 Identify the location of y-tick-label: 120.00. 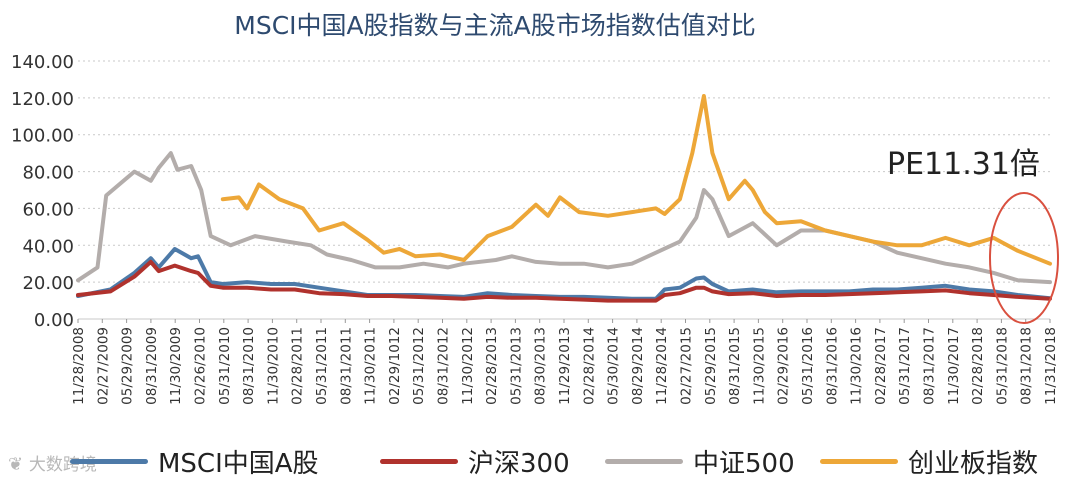
(42, 99).